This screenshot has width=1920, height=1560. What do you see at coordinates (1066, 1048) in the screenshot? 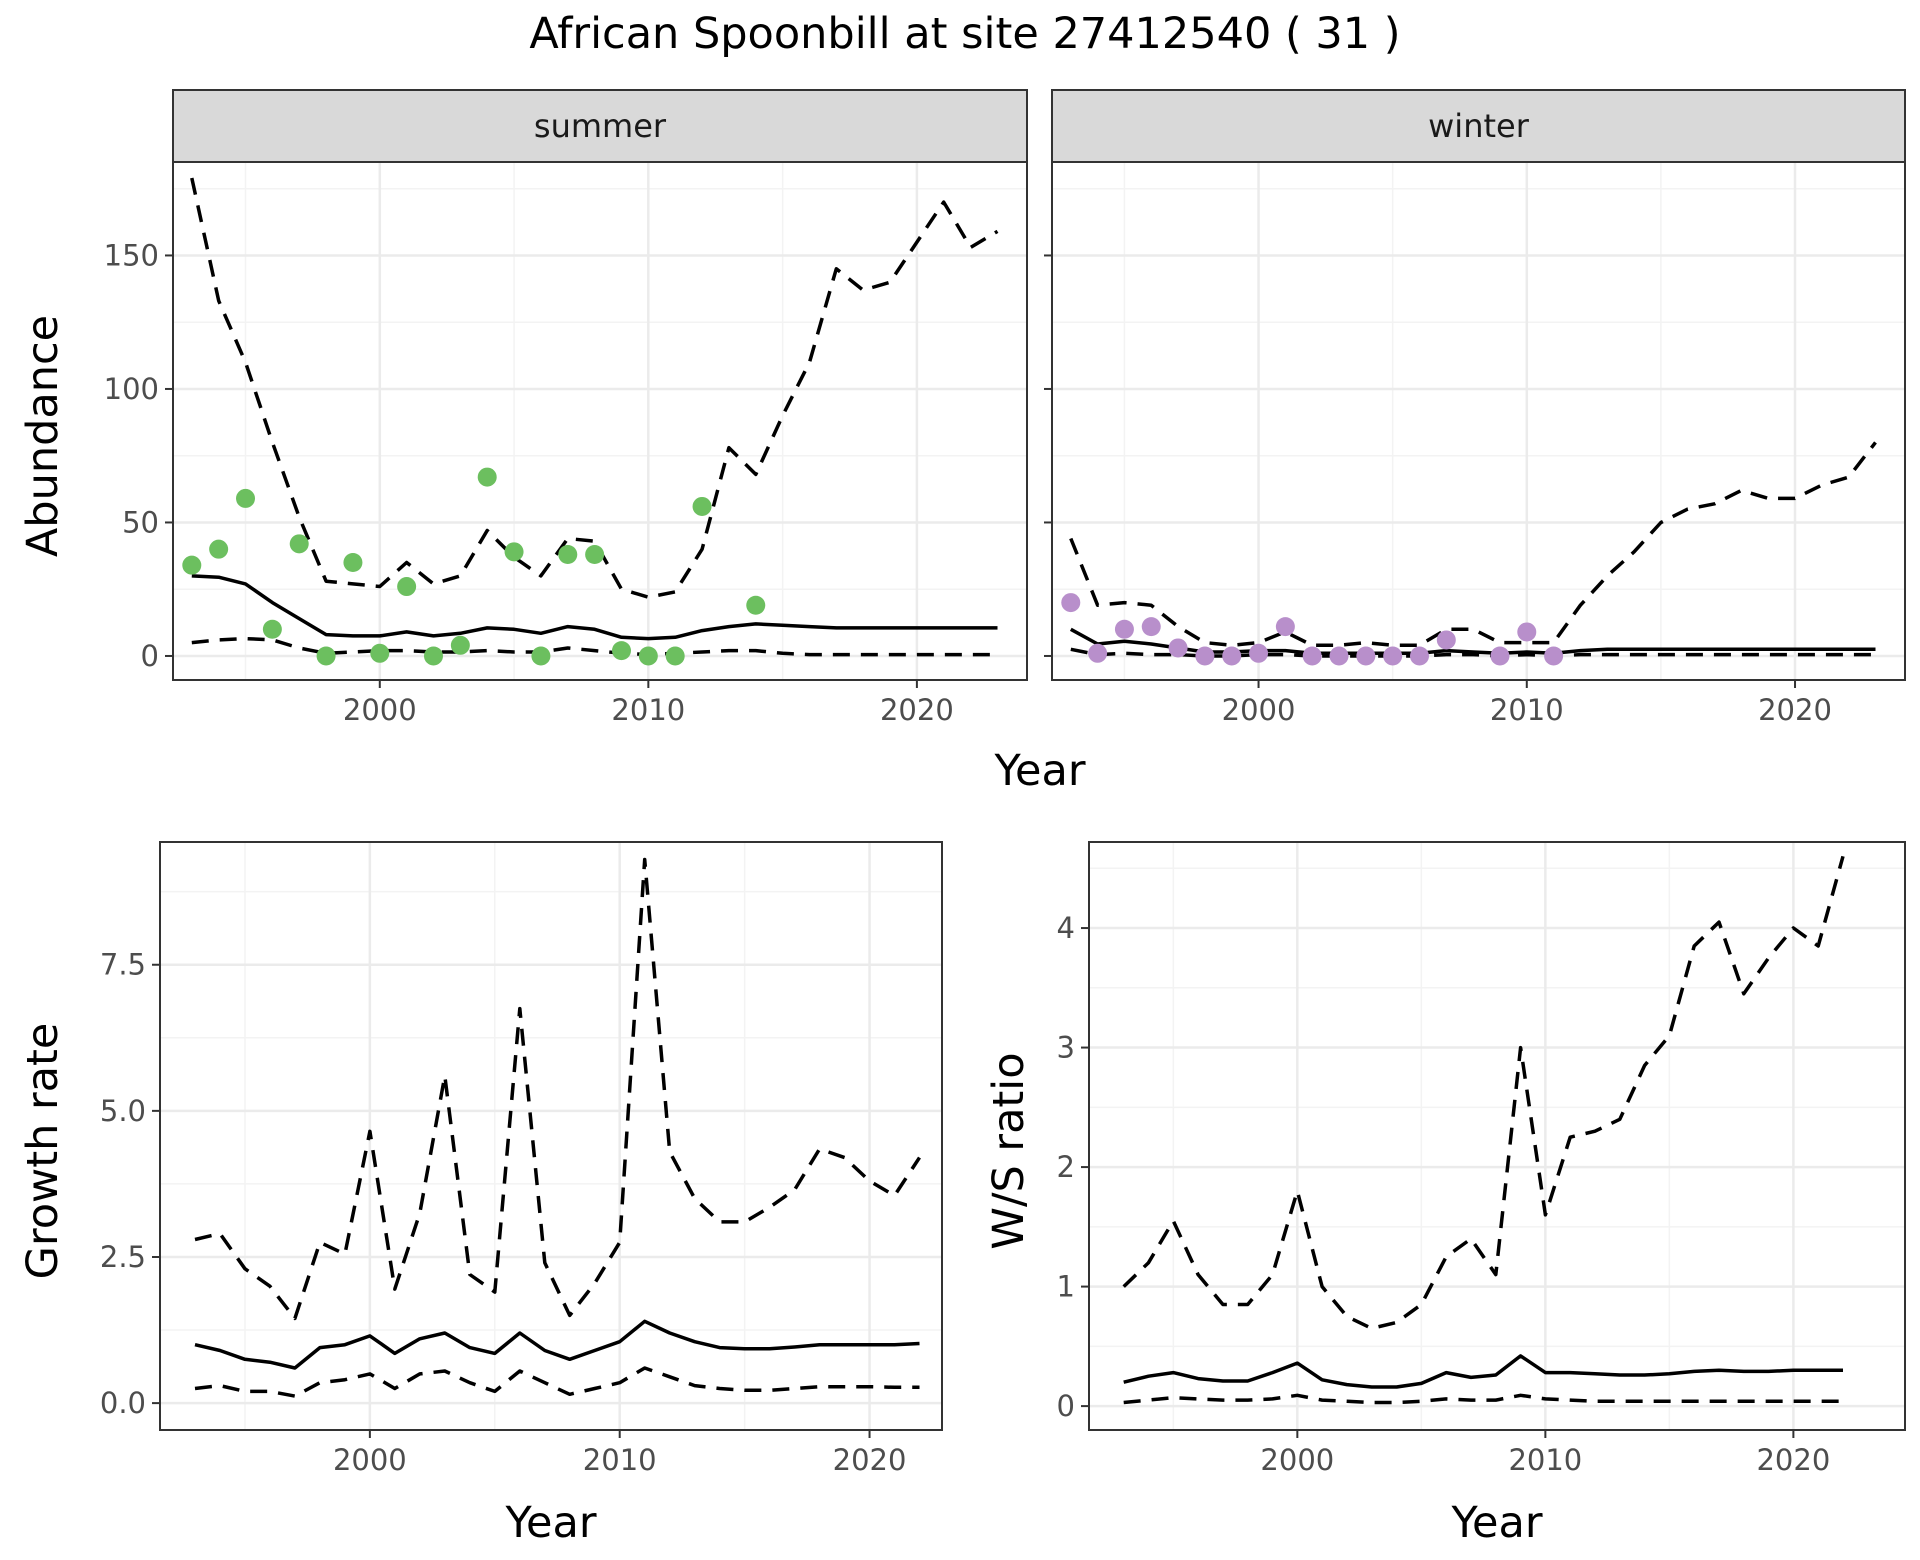
I see `y-tick-label: 3` at bounding box center [1066, 1048].